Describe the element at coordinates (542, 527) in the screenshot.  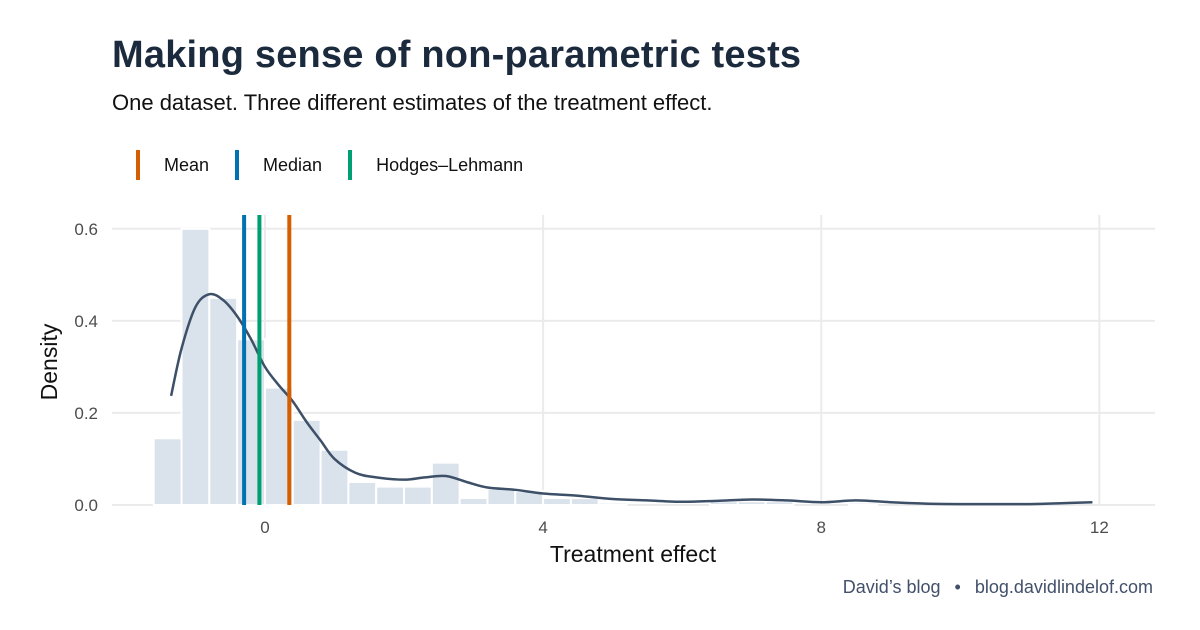
I see `x-tick-label: 4` at that location.